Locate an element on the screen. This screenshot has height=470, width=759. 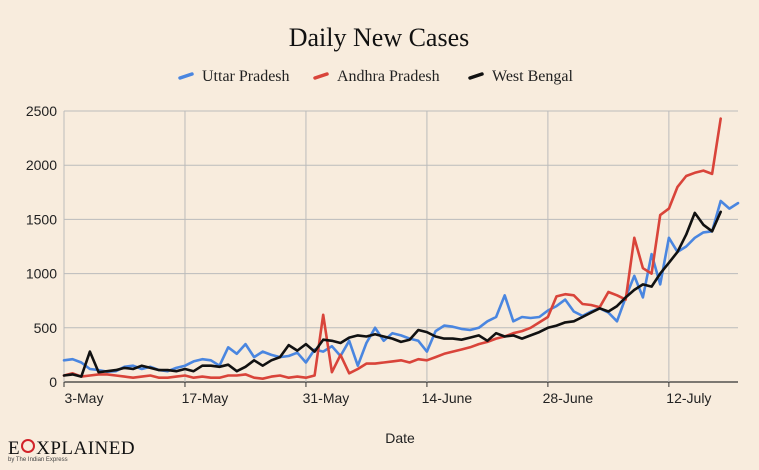
y-axis: 0 500 1000 1500 2000 2500 is located at coordinates (41, 246).